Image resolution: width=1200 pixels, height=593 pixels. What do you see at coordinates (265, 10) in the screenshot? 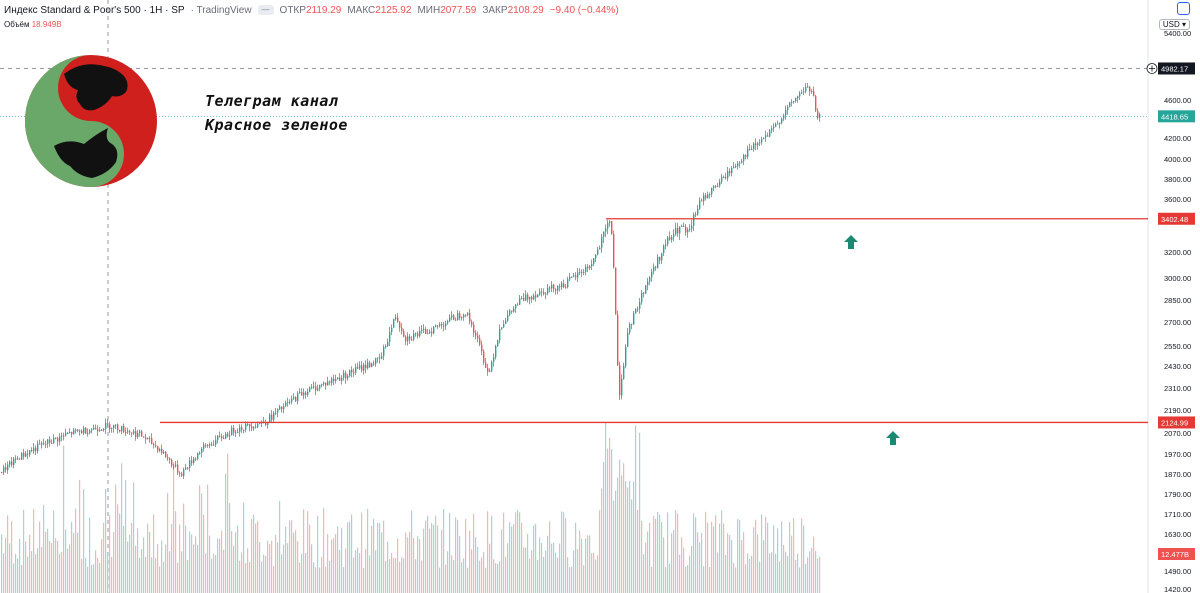
I see `collapse-button: —` at bounding box center [265, 10].